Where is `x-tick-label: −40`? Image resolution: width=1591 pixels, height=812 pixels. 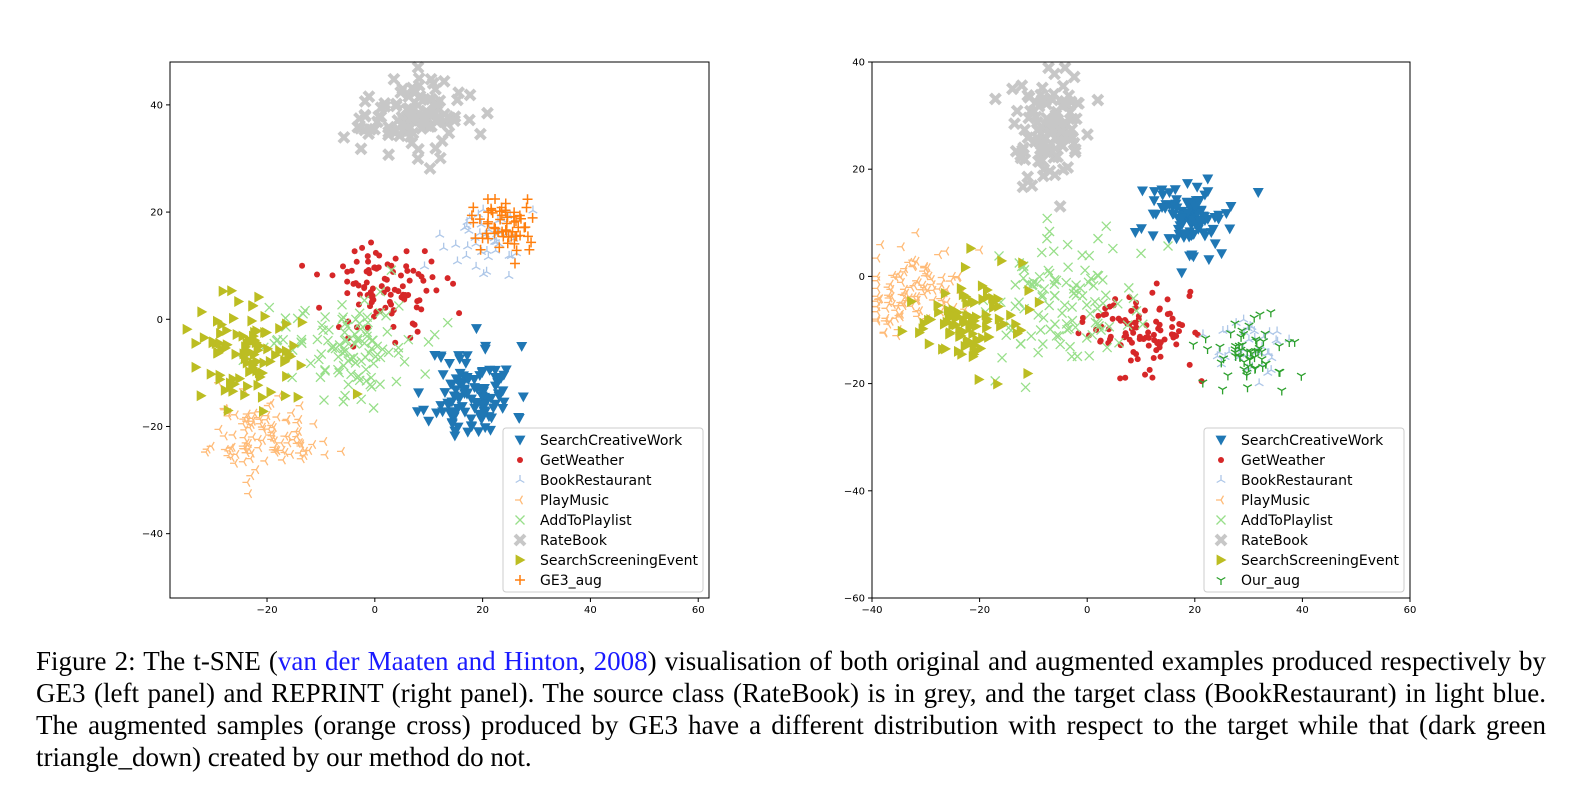
x-tick-label: −40 is located at coordinates (871, 610).